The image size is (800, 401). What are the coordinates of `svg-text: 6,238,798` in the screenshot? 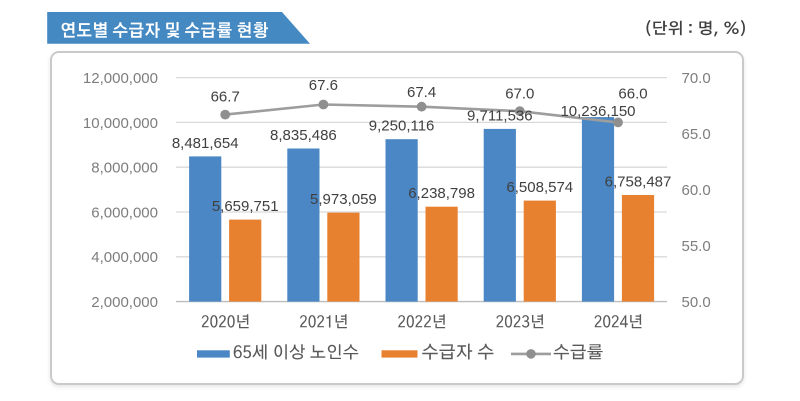 It's located at (441, 193).